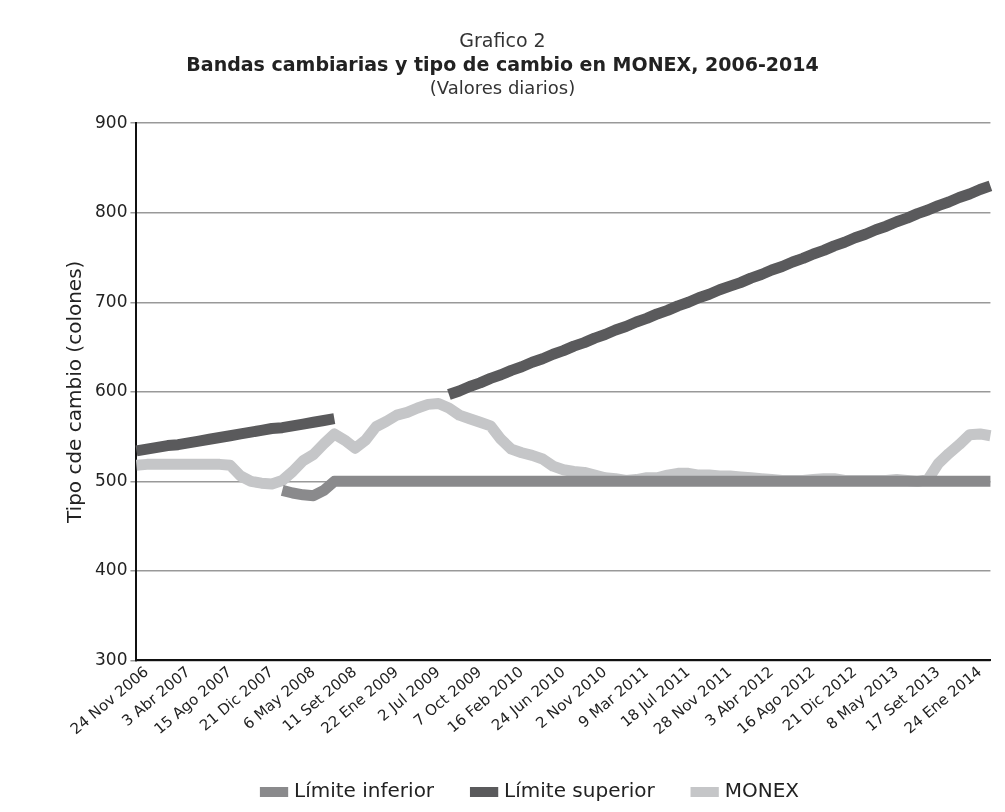 The width and height of the screenshot is (1005, 812). I want to click on text: (Valores diarios), so click(502, 88).